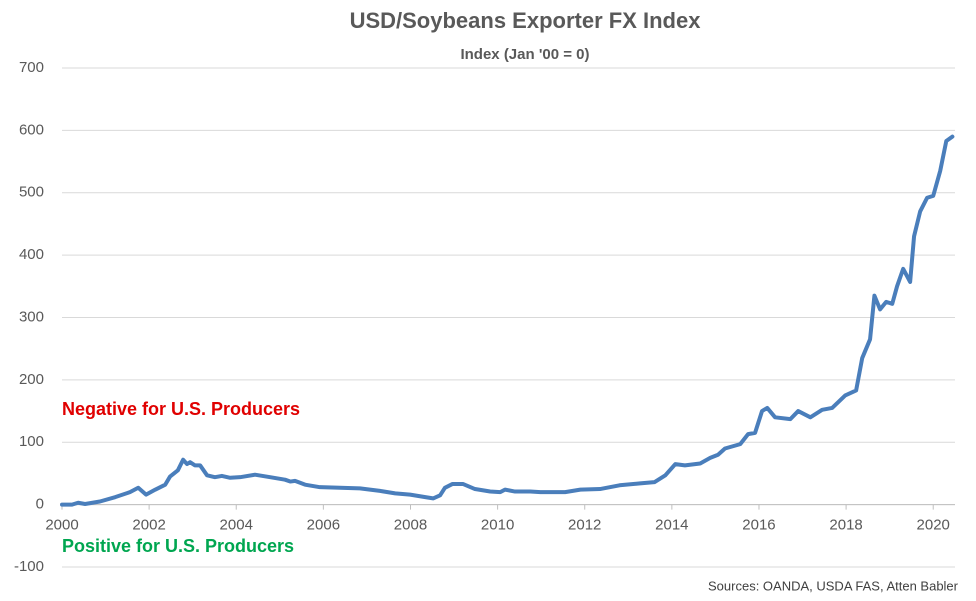 The width and height of the screenshot is (976, 601). I want to click on y-tick-label: 500, so click(31, 192).